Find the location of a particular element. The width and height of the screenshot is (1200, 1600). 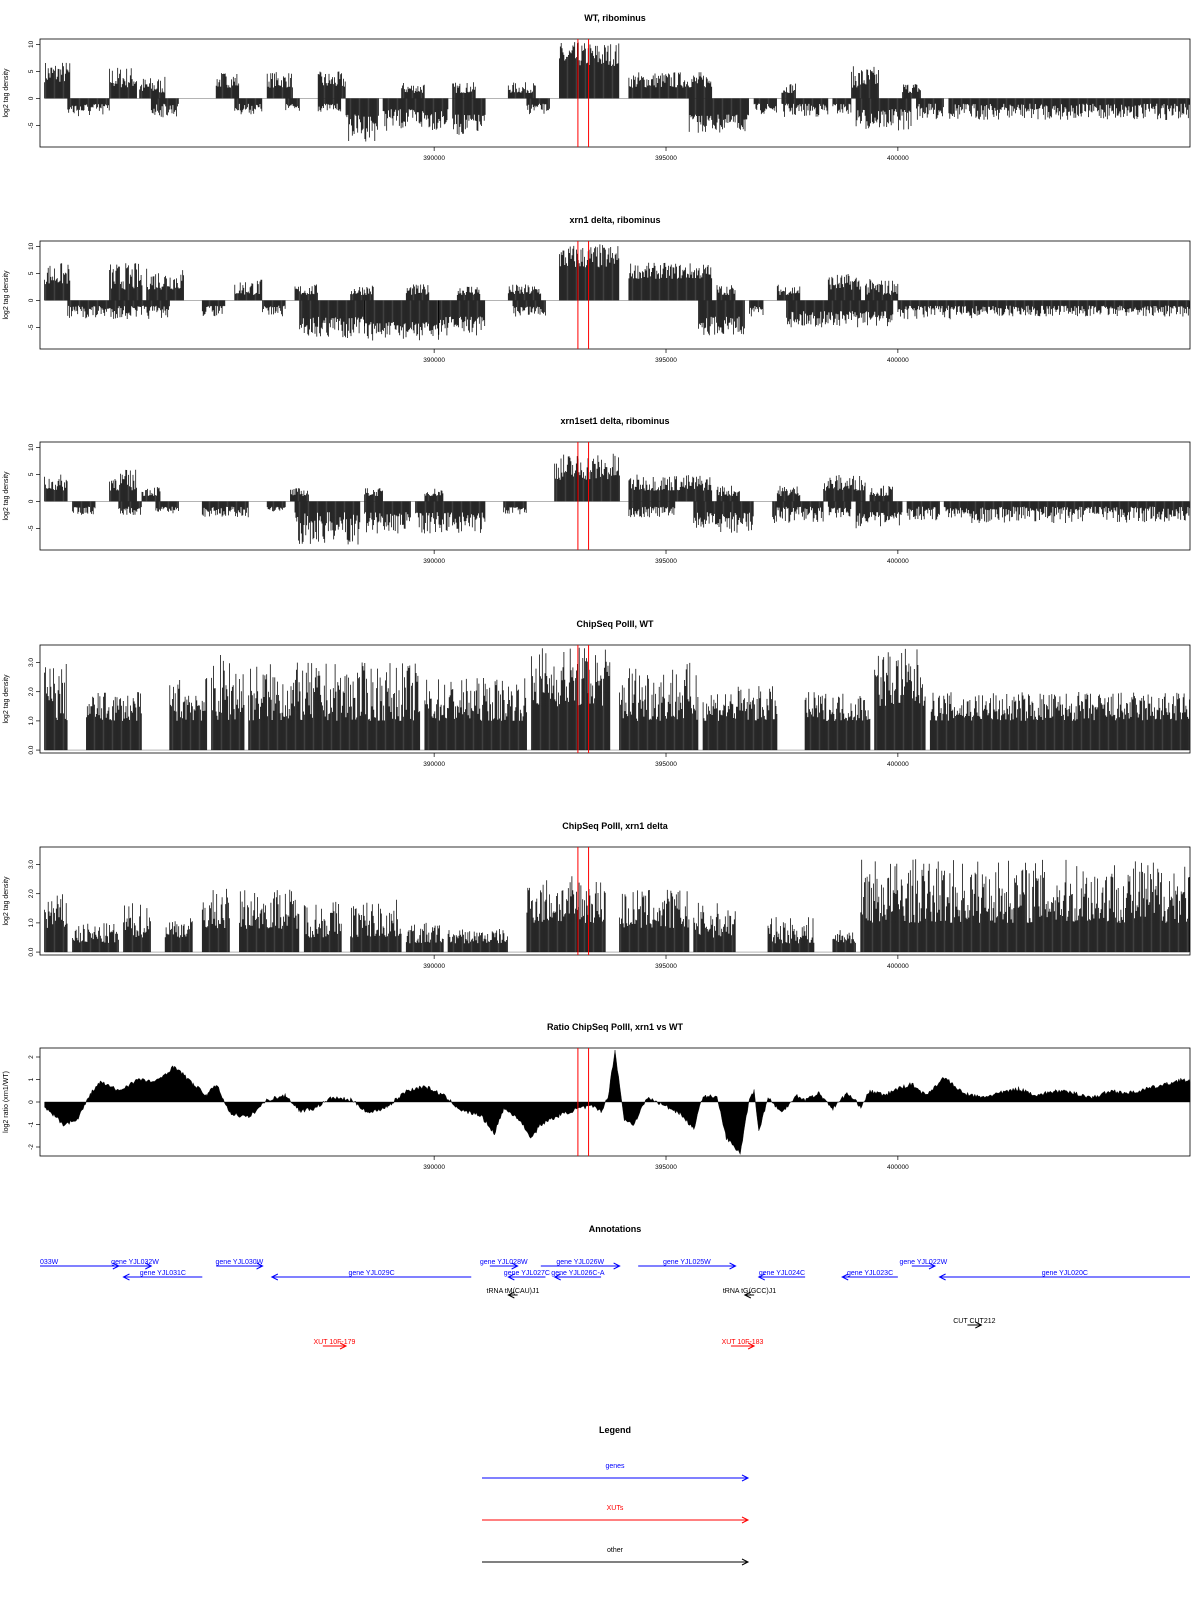

annotation-label: CUT CUT212 is located at coordinates (974, 1321).